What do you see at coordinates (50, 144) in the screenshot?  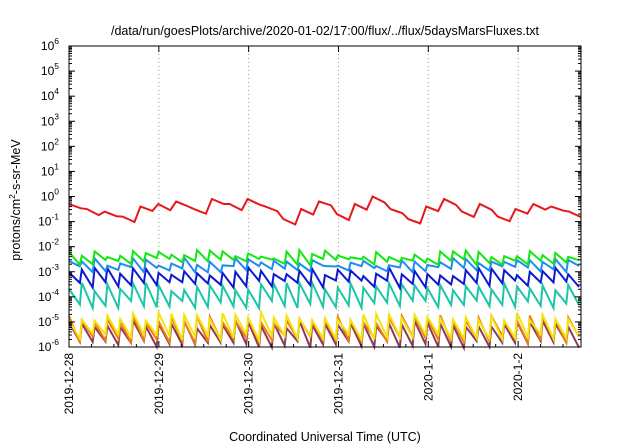 I see `y-tick-label: 10²` at bounding box center [50, 144].